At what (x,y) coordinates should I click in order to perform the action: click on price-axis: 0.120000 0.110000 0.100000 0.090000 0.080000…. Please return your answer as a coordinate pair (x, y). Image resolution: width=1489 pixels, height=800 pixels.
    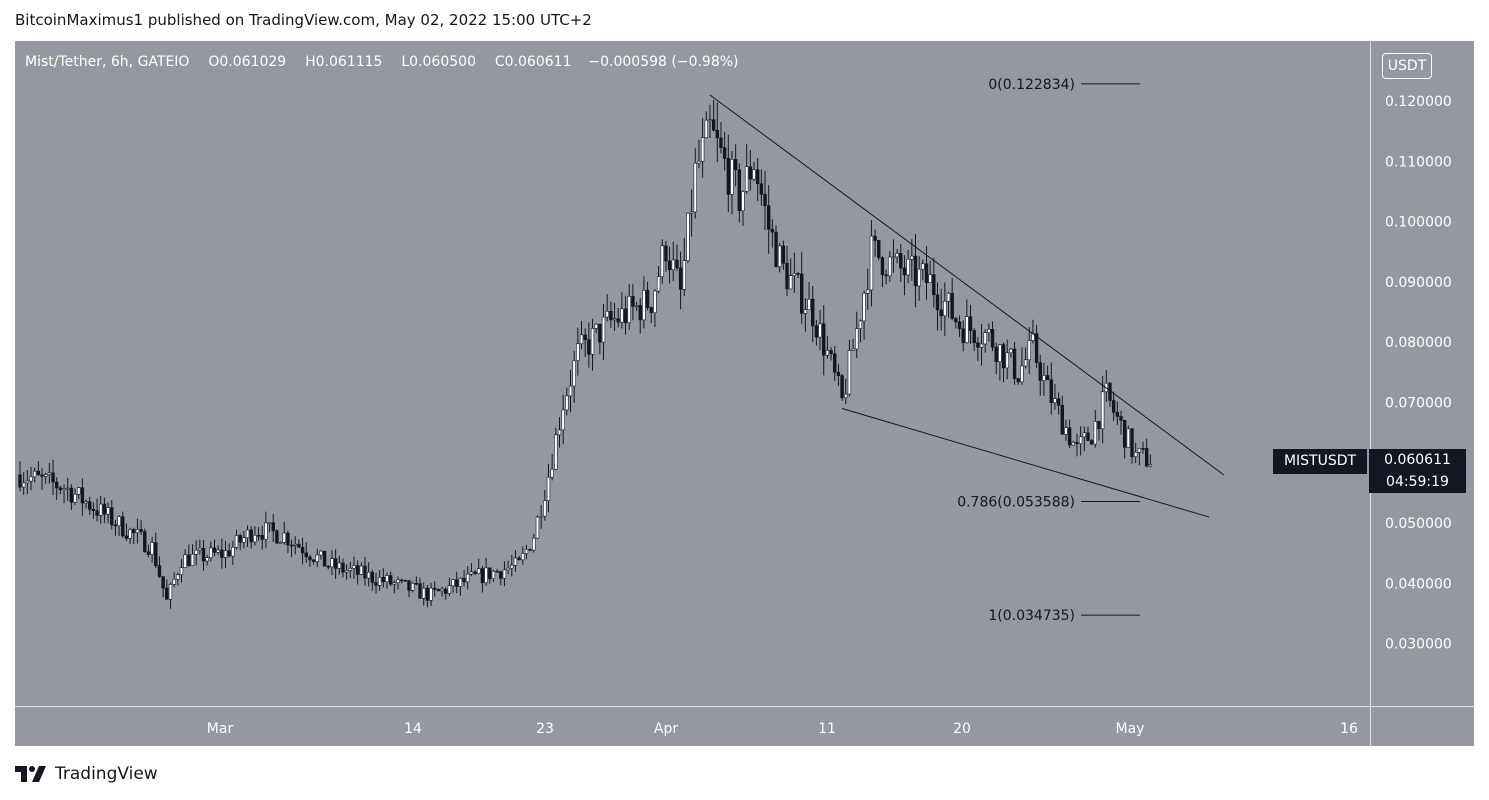
    Looking at the image, I should click on (1422, 373).